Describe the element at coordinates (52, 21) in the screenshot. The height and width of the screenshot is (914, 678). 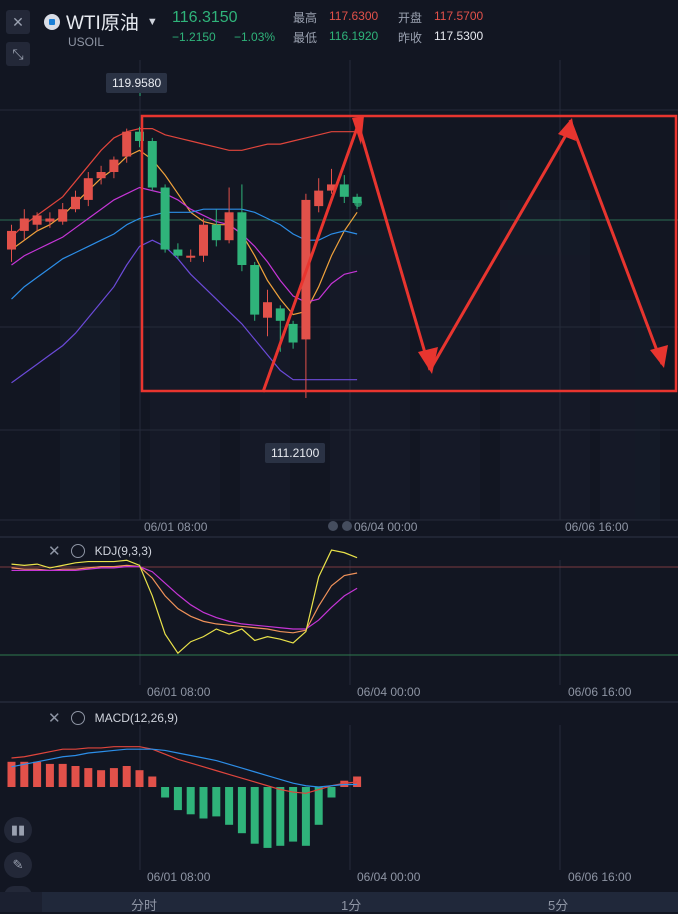
I see `instrument-logo-icon` at that location.